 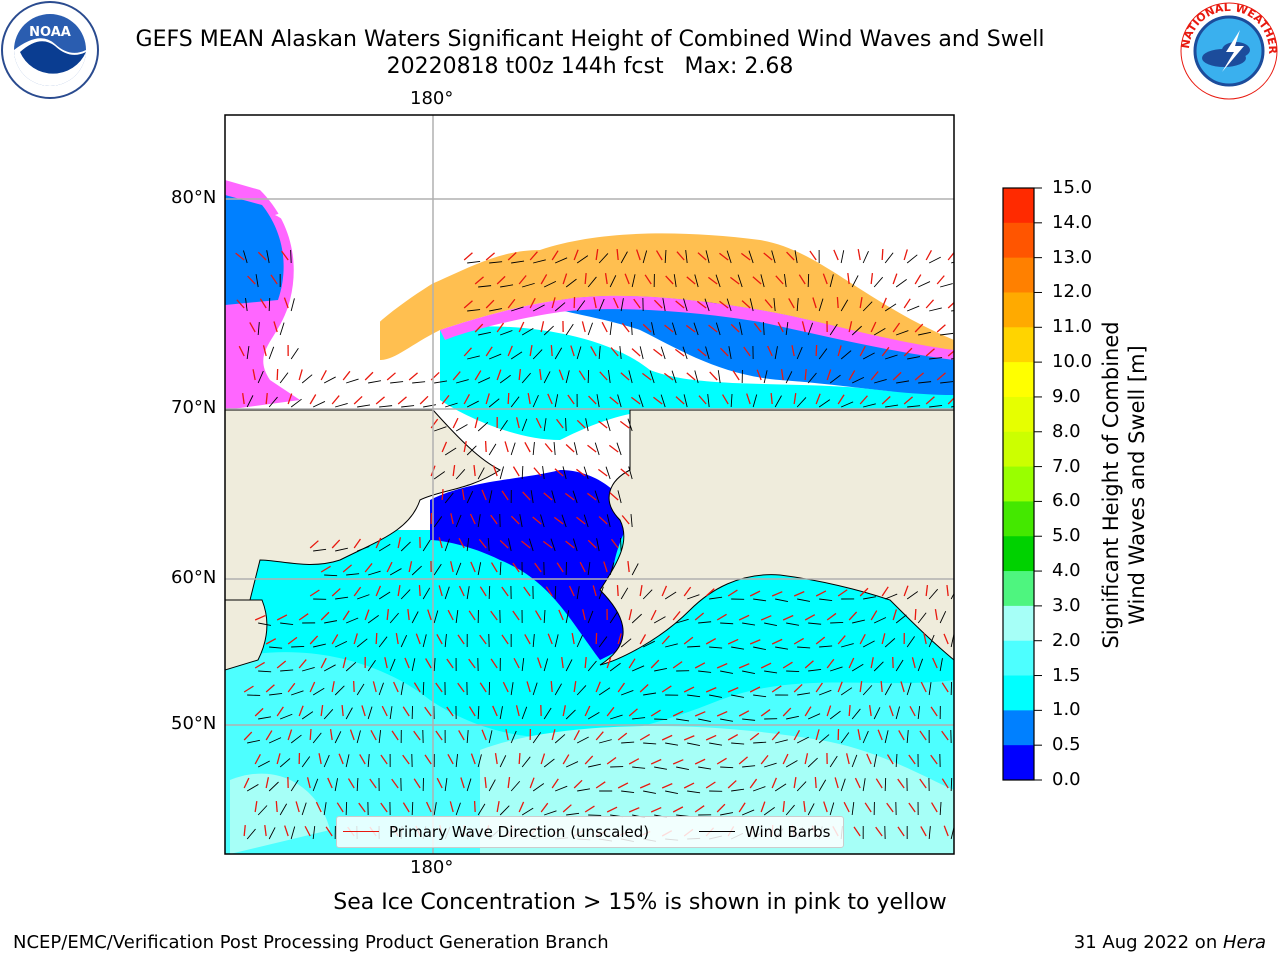 What do you see at coordinates (1066, 501) in the screenshot?
I see `colorbar-tick-label: 6.0` at bounding box center [1066, 501].